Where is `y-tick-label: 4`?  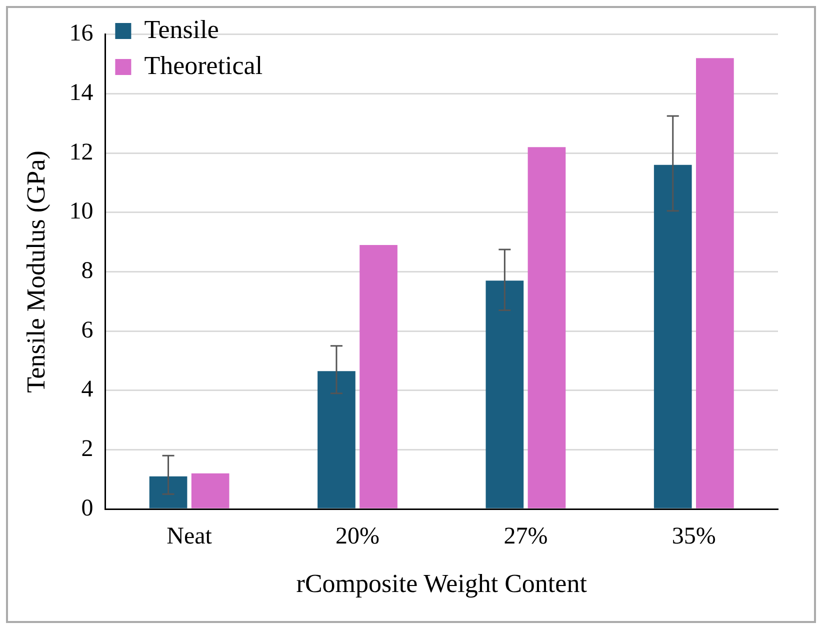
y-tick-label: 4 is located at coordinates (87, 389).